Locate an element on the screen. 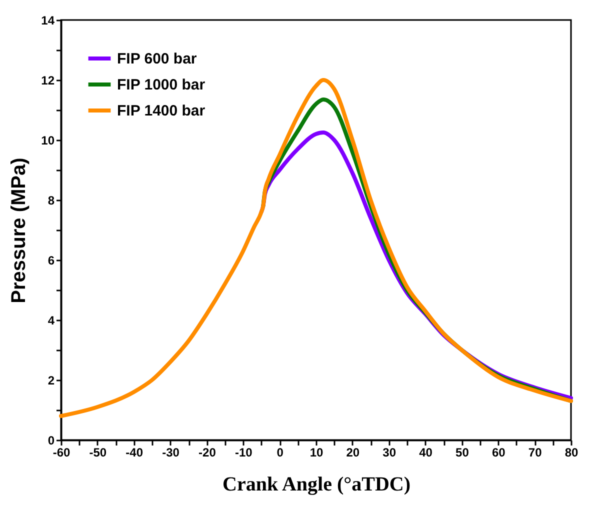 This screenshot has width=592, height=506. y-tick-label: 10 is located at coordinates (48, 141).